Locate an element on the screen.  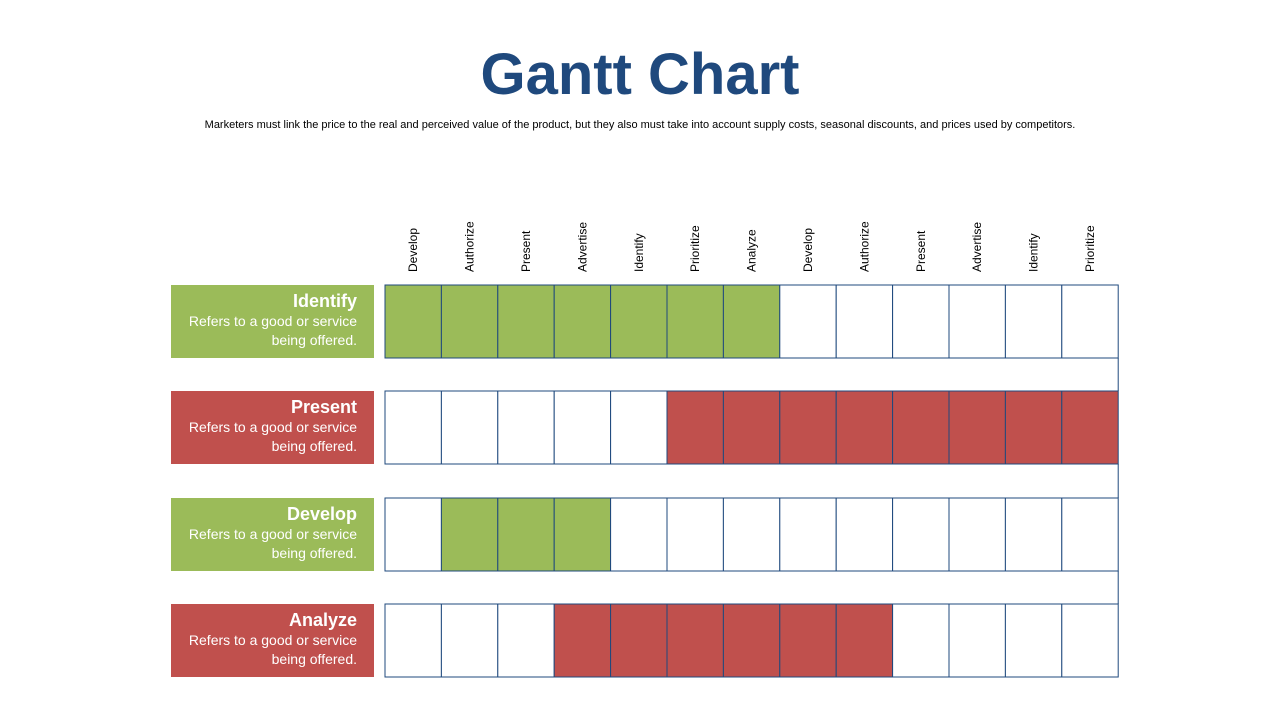
task-name: Present is located at coordinates (323, 407).